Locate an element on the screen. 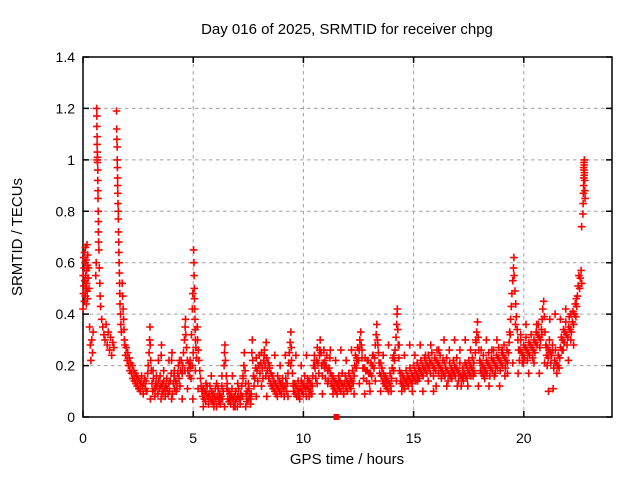 Image resolution: width=640 pixels, height=480 pixels. y-tick-label: 0.2 is located at coordinates (66, 366).